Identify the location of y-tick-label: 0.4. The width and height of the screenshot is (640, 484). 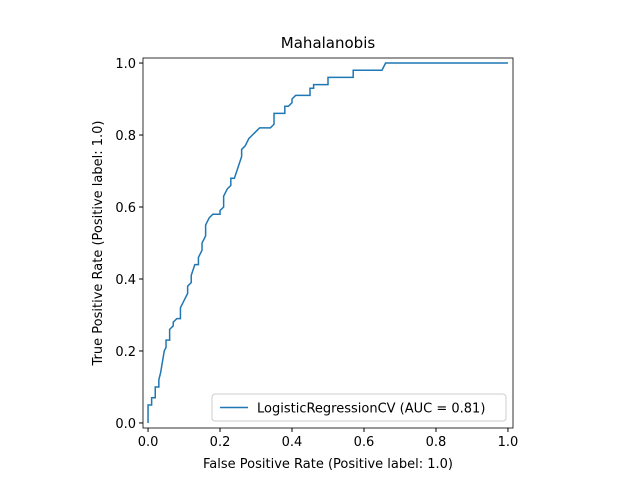
(125, 280).